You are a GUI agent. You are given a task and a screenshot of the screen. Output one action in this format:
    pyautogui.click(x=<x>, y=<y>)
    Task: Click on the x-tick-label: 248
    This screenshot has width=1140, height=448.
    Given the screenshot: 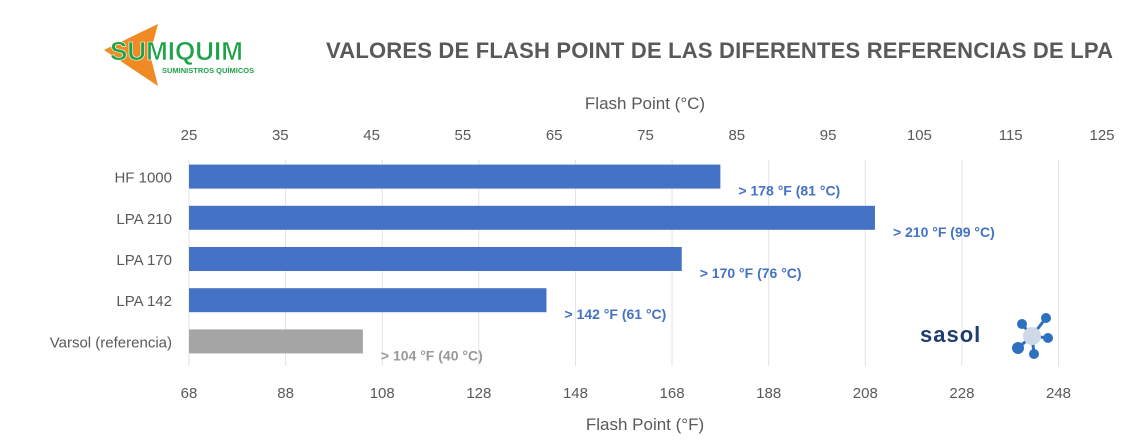 What is the action you would take?
    pyautogui.click(x=1058, y=393)
    